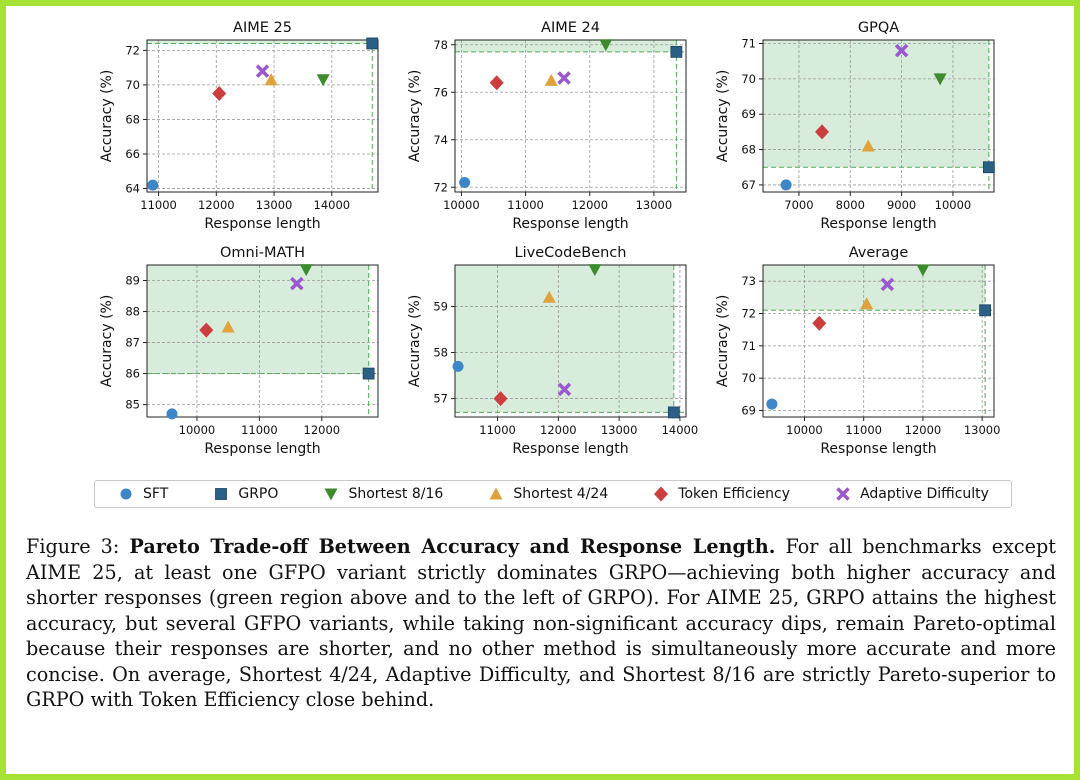 This screenshot has width=1080, height=780. Describe the element at coordinates (132, 189) in the screenshot. I see `y-tick-label: 64` at that location.